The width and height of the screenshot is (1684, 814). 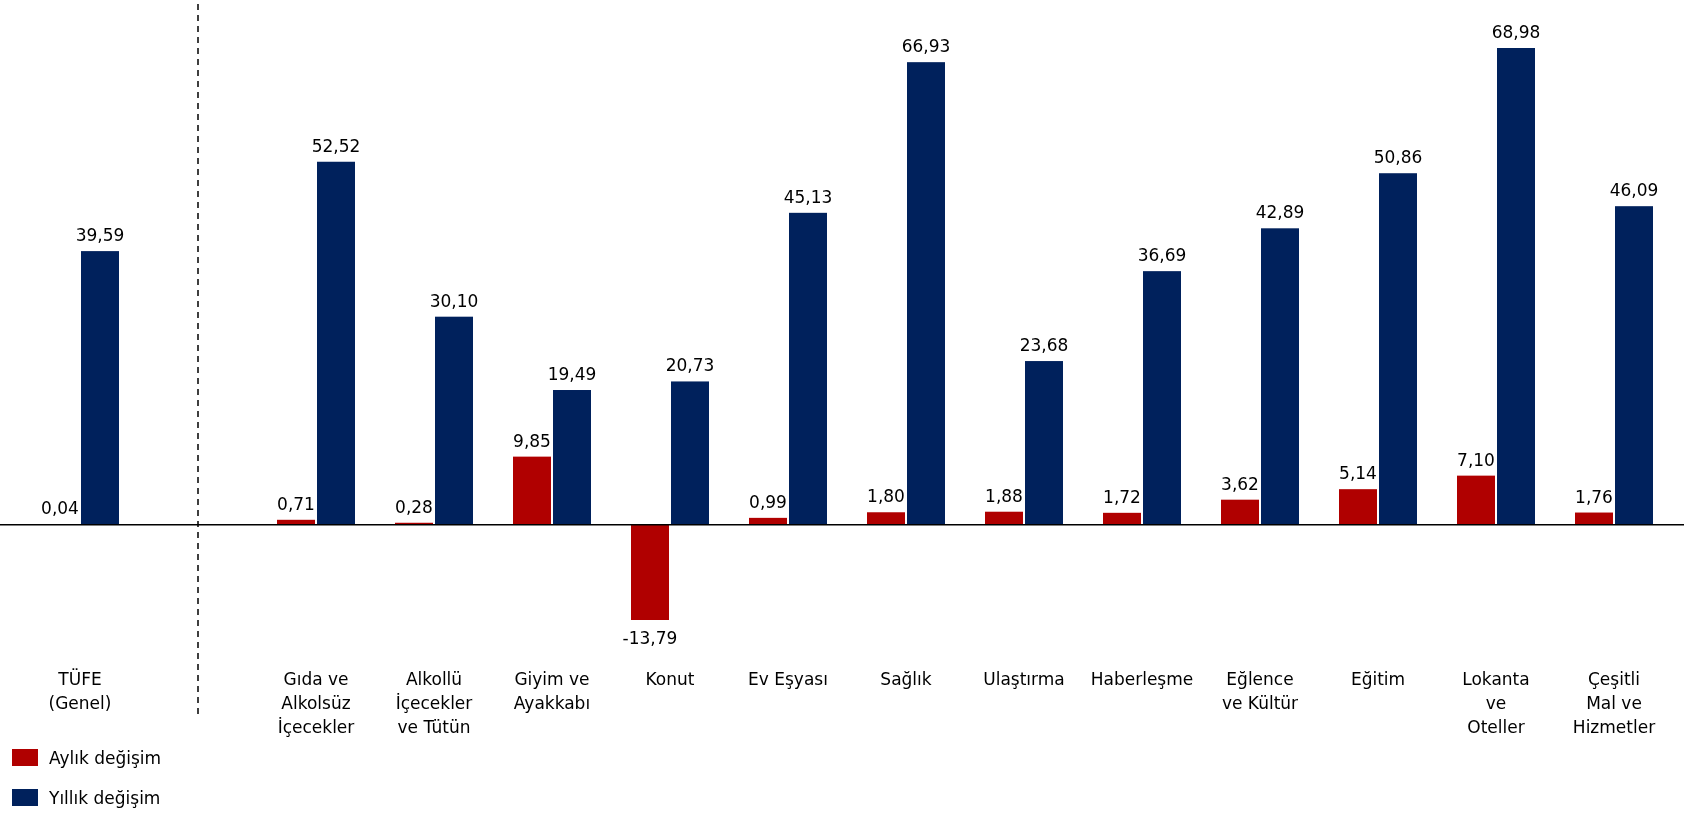 I want to click on x-tick-label: Alkollü İçecekler ve Tütün, so click(x=434, y=703).